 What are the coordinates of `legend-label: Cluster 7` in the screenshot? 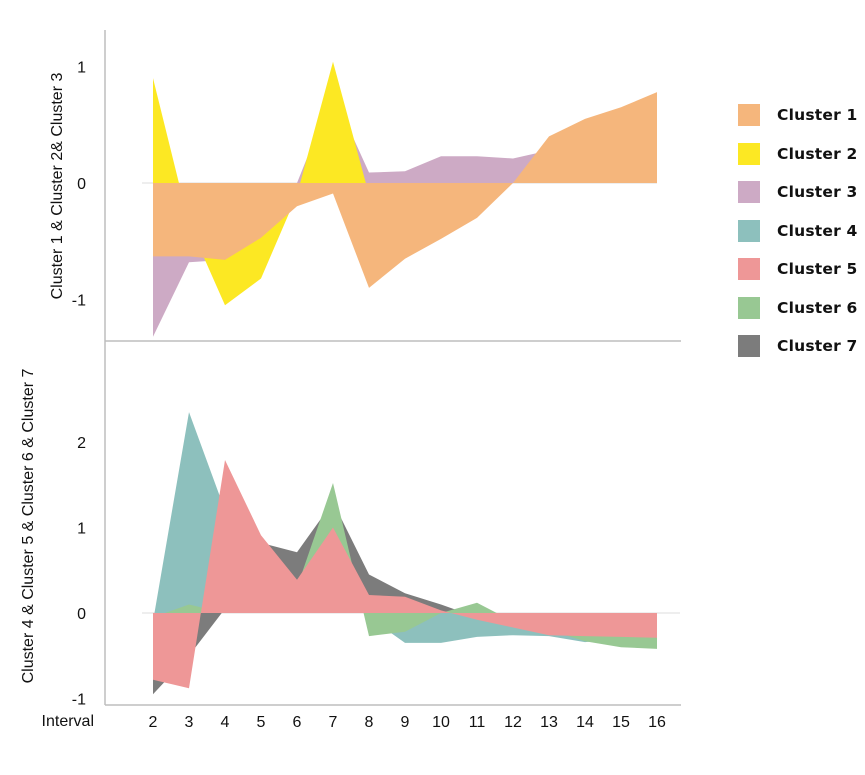 It's located at (817, 346).